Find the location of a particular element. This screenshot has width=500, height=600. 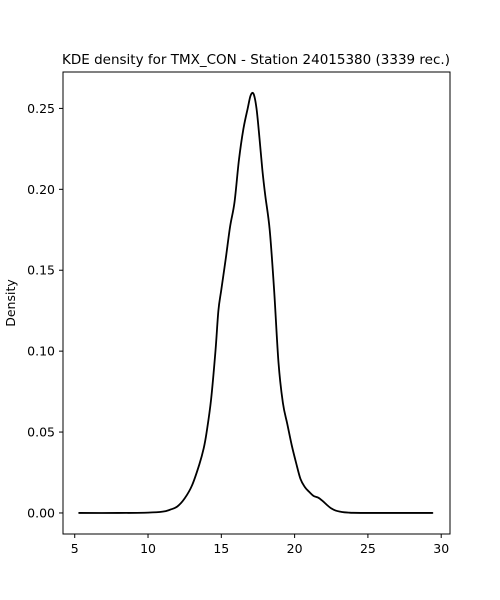

x-tick-label: 20 is located at coordinates (295, 548).